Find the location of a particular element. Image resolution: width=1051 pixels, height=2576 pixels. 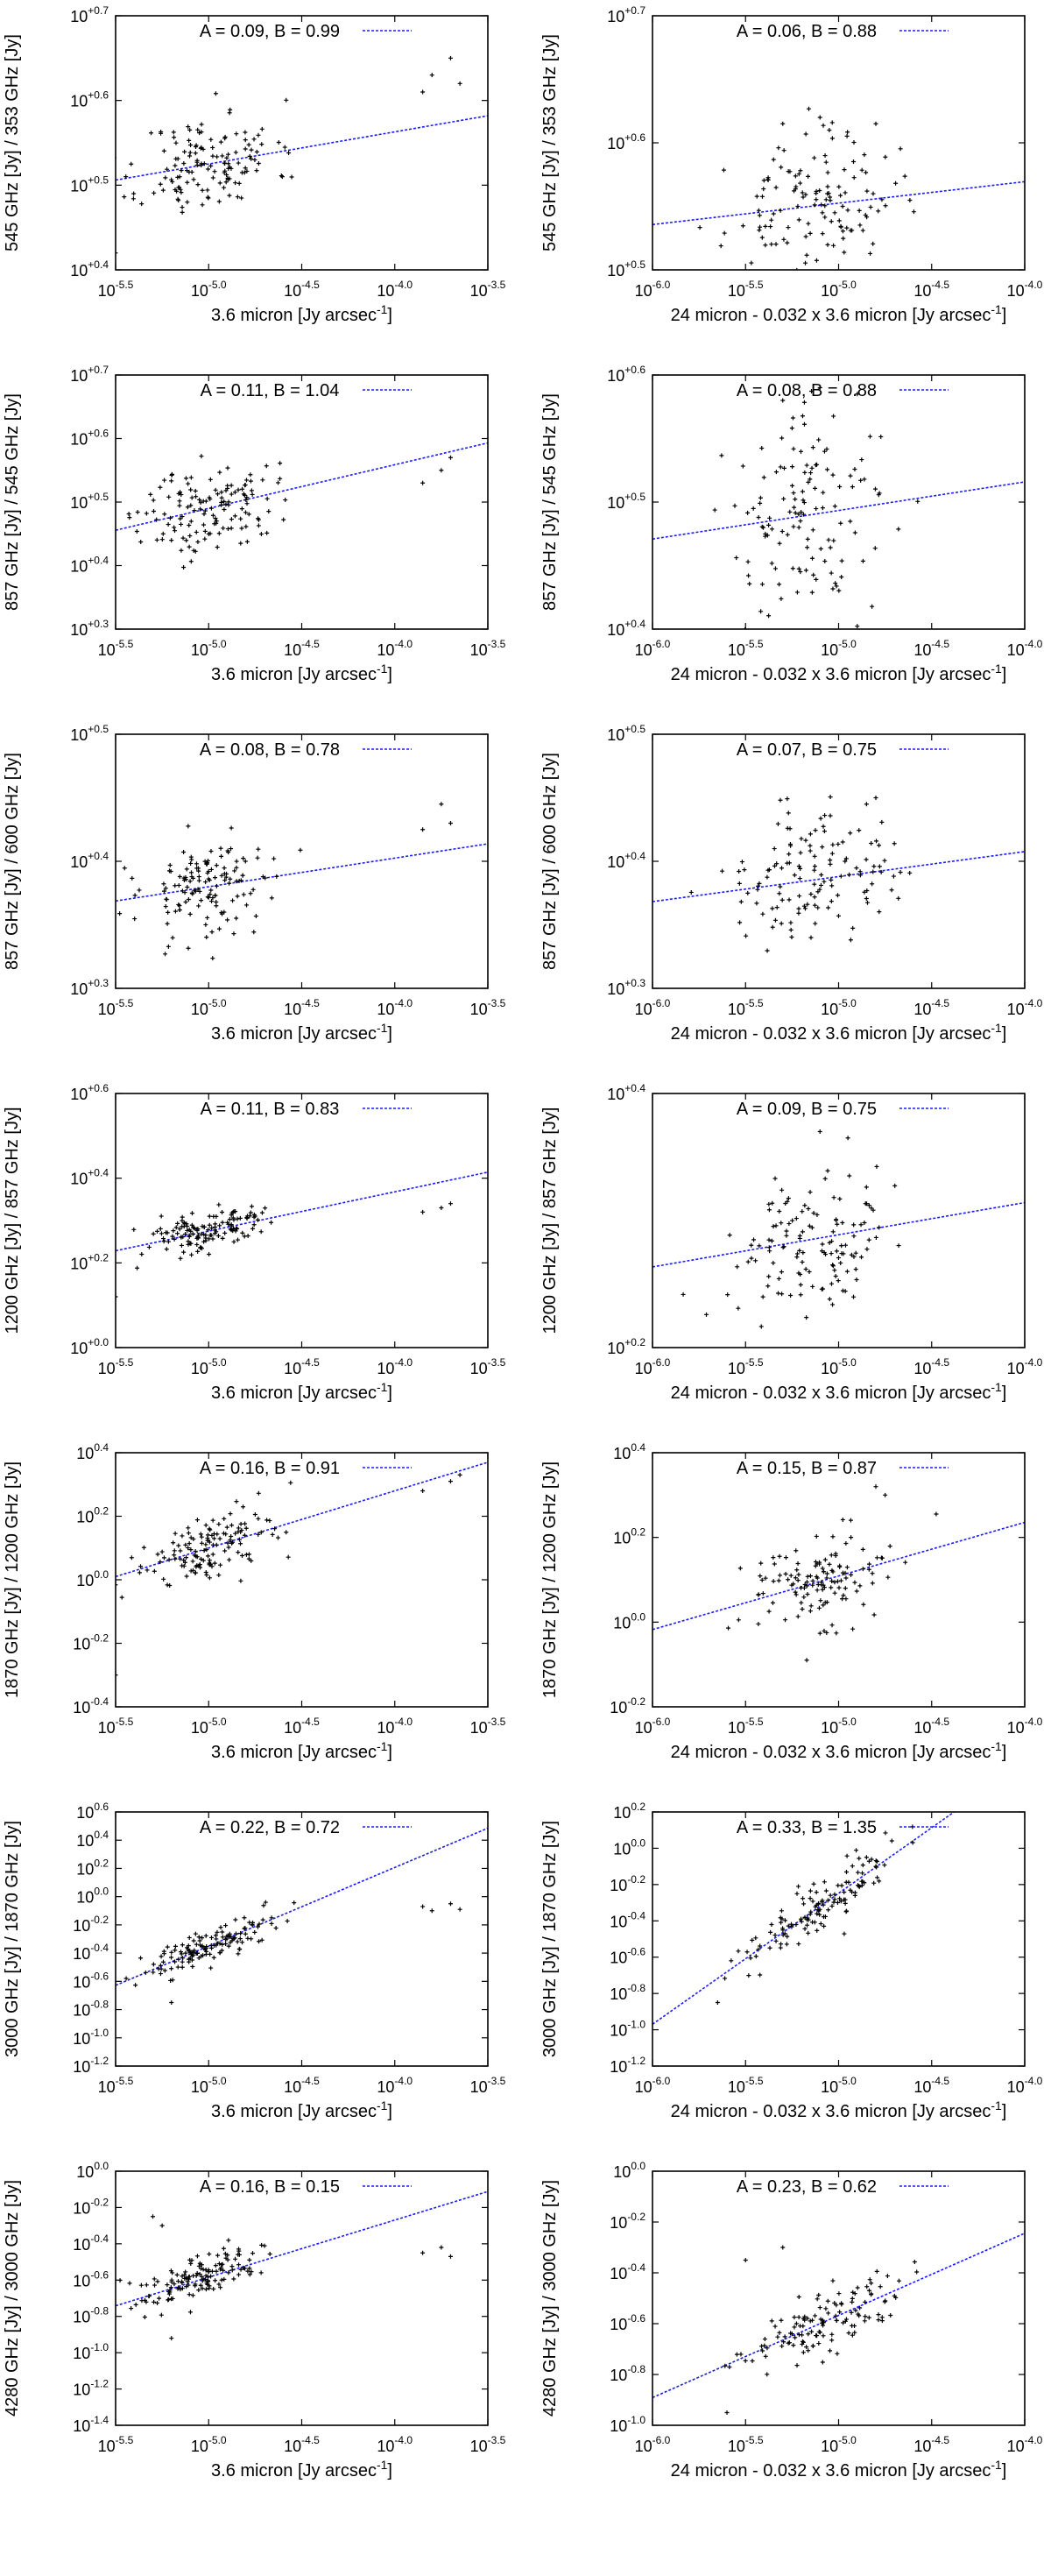

chart-8-points is located at coordinates (791, 1229).